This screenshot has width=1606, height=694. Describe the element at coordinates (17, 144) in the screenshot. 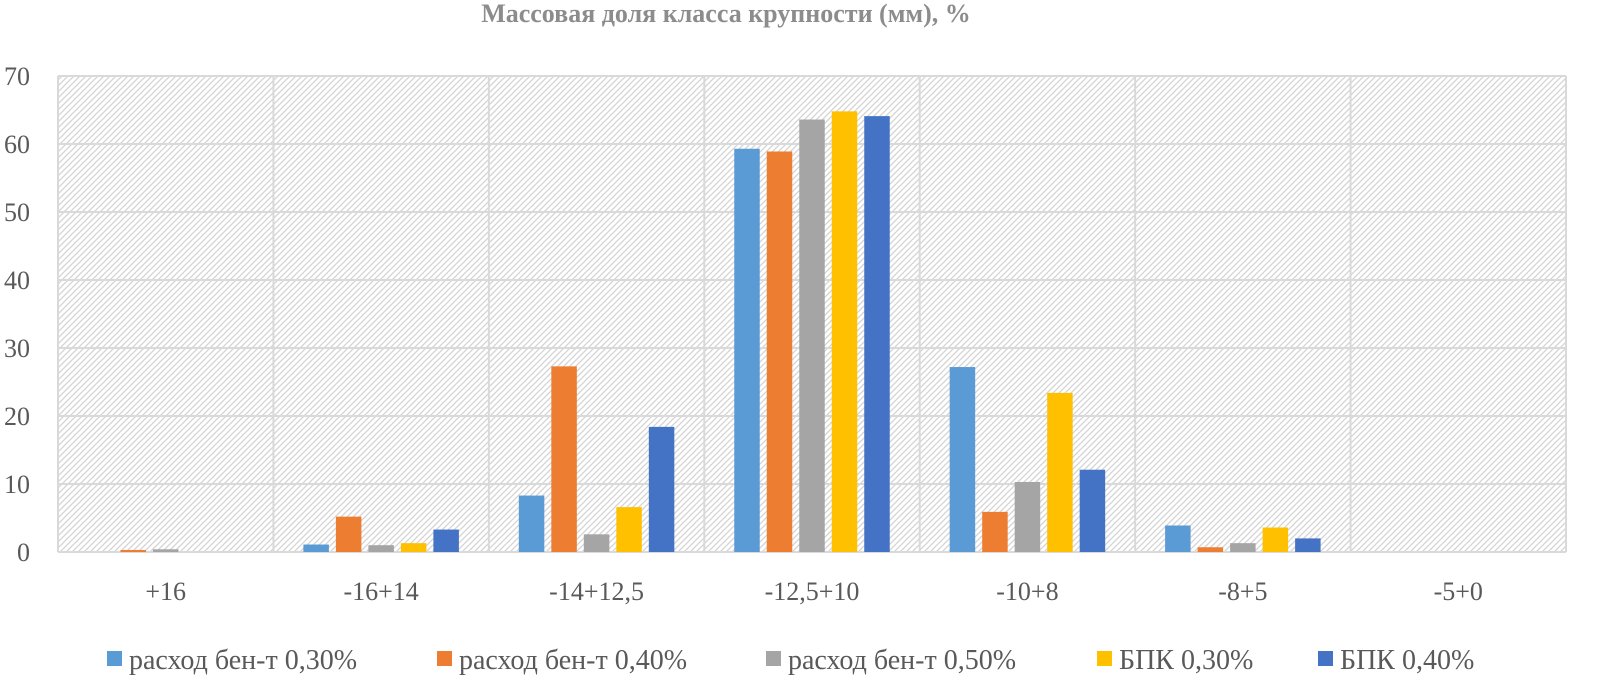

I see `y-tick-label: 60` at that location.